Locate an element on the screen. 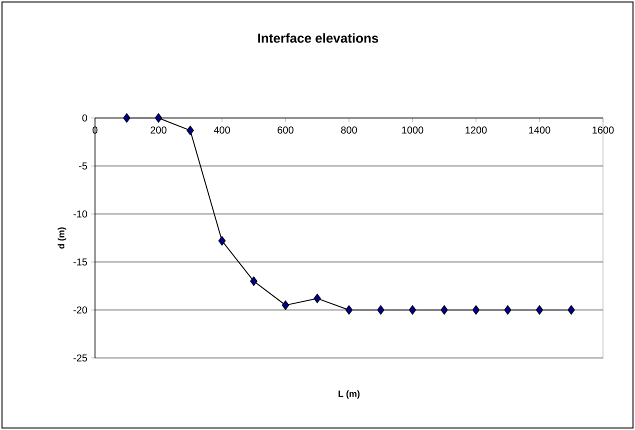 The width and height of the screenshot is (635, 430). y-tick-label: 0 is located at coordinates (85, 118).